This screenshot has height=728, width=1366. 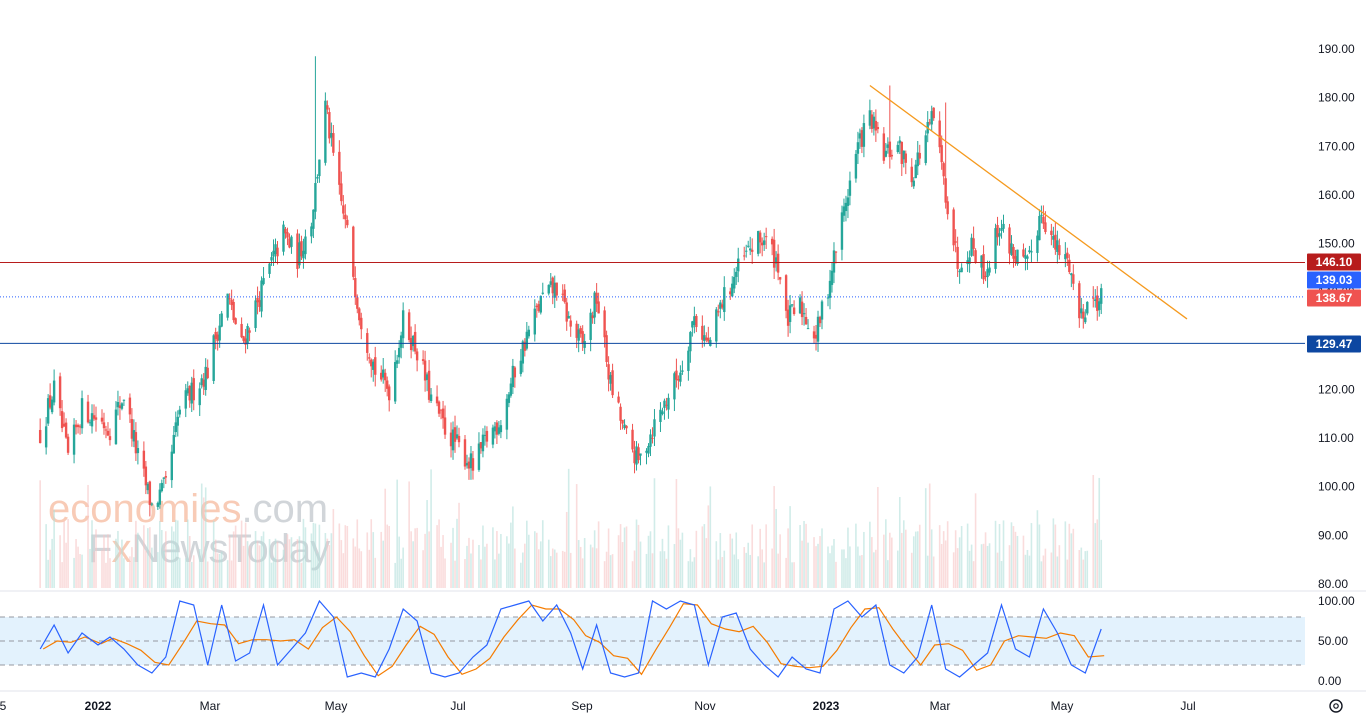 What do you see at coordinates (1028, 202) in the screenshot?
I see `trendline-group` at bounding box center [1028, 202].